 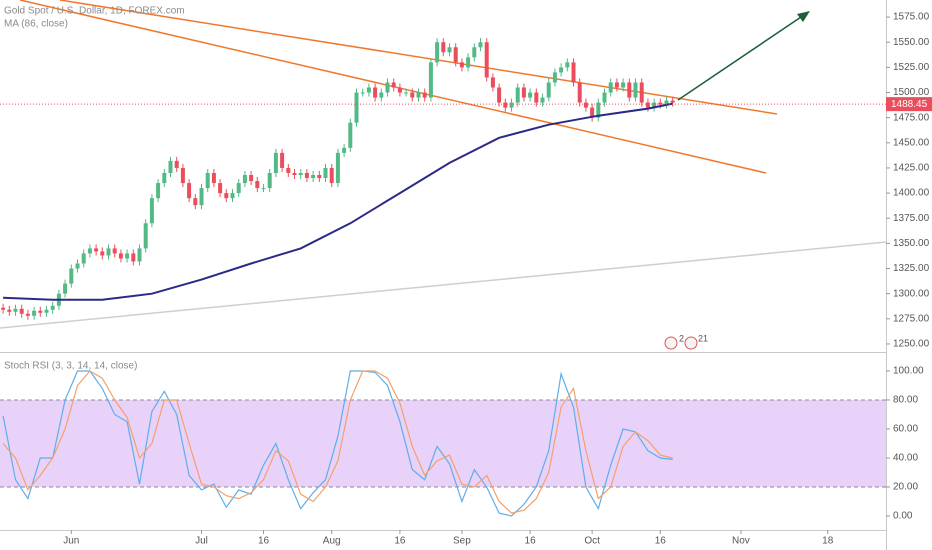 I want to click on event-flags: 2 21, so click(x=686, y=341).